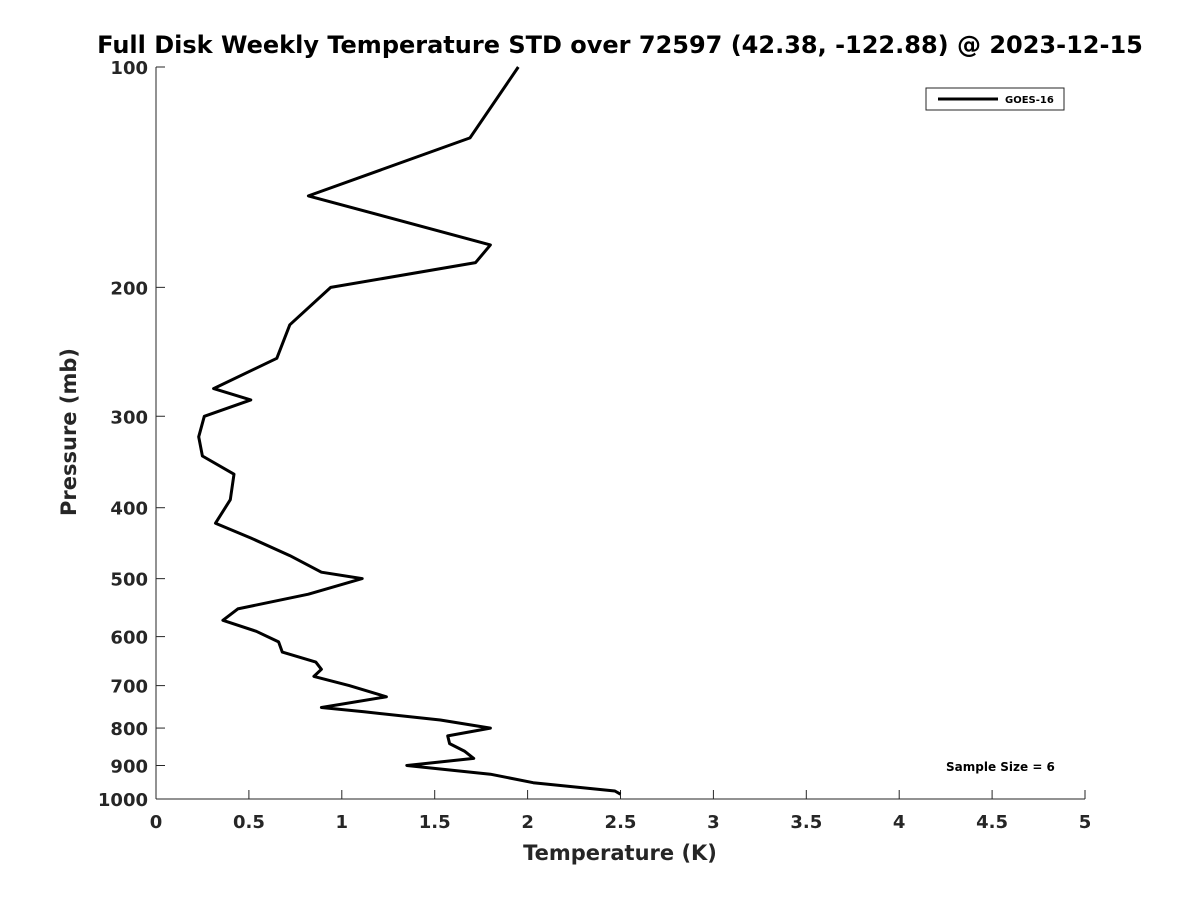 Image resolution: width=1200 pixels, height=900 pixels. Describe the element at coordinates (527, 822) in the screenshot. I see `x-tick-label: 2` at that location.